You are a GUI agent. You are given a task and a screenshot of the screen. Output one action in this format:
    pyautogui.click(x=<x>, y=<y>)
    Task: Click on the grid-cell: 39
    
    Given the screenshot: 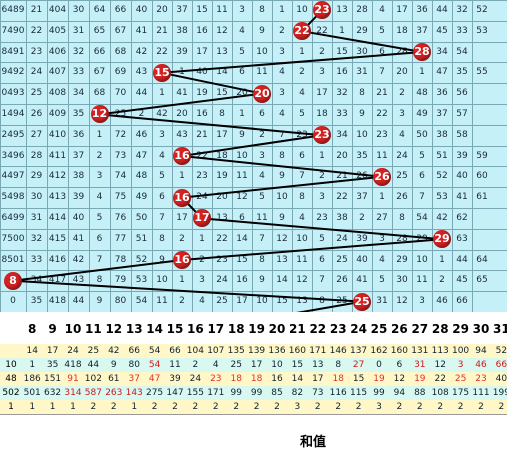 What is the action you would take?
    pyautogui.click(x=182, y=51)
    